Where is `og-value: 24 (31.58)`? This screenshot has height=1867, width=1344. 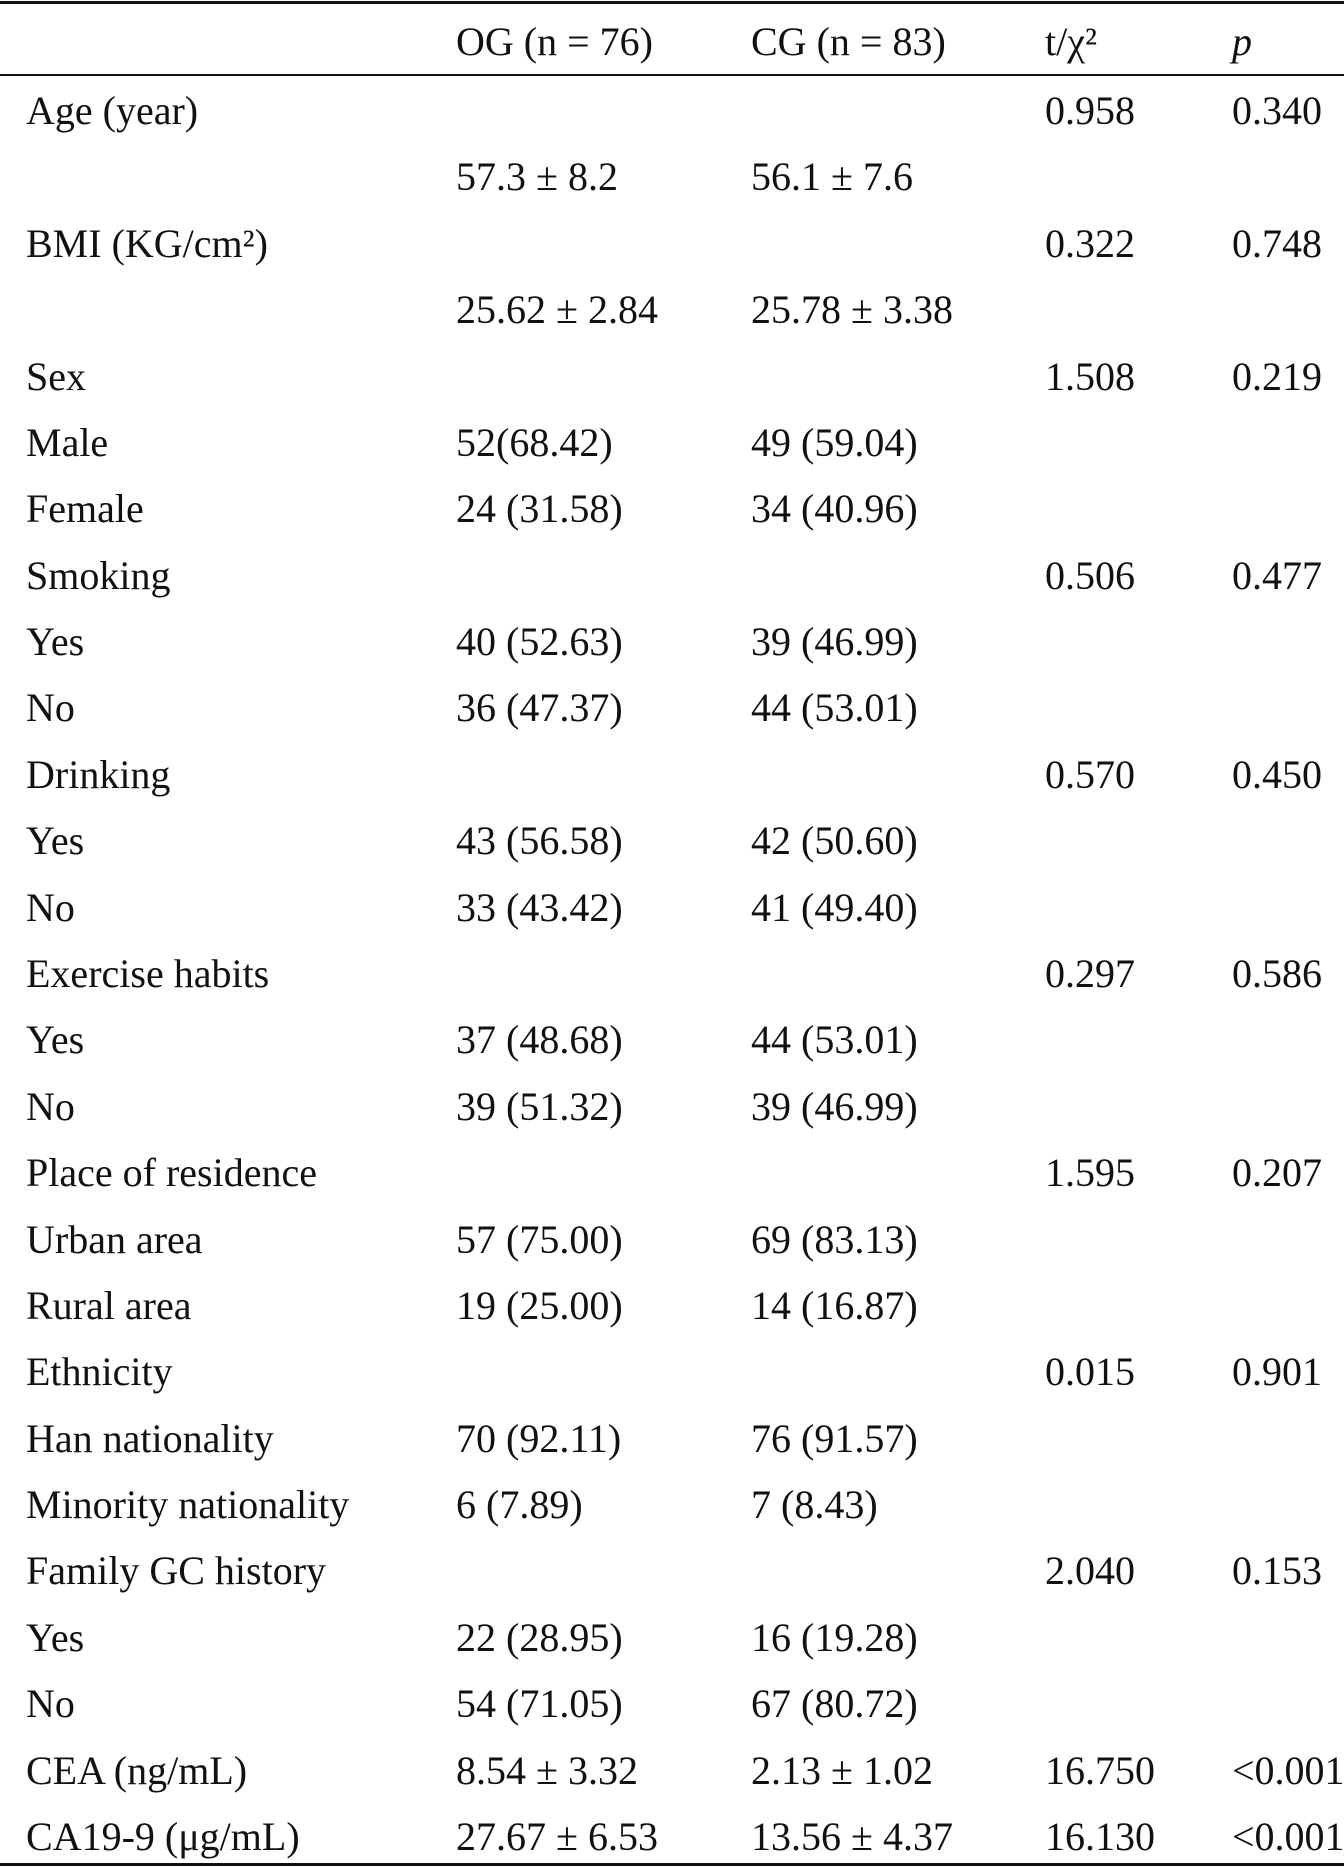 og-value: 24 (31.58) is located at coordinates (539, 509).